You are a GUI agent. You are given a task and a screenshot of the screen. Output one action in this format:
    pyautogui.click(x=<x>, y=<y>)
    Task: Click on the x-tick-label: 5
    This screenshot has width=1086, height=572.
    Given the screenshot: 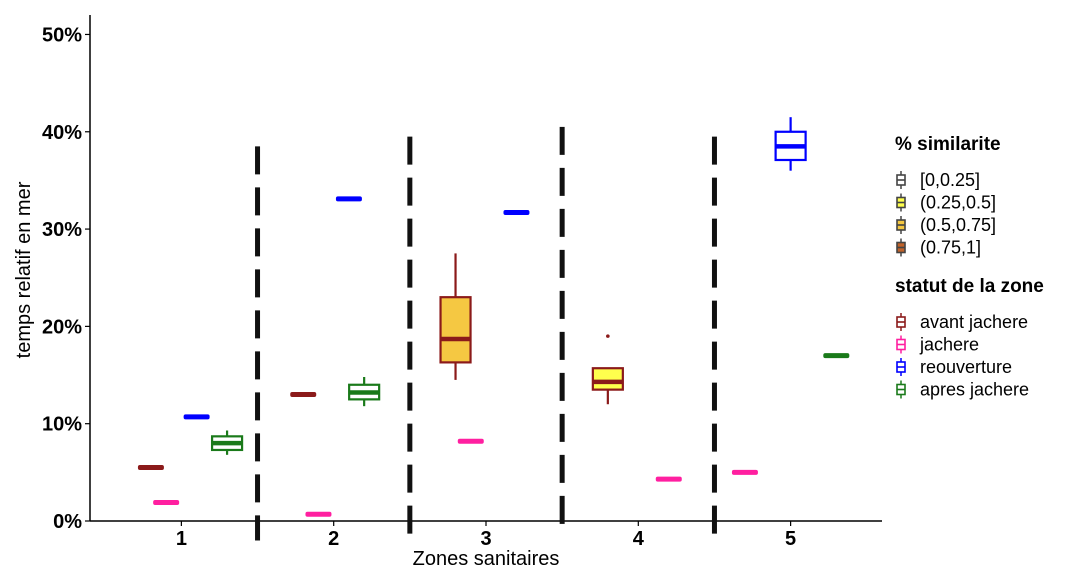 What is the action you would take?
    pyautogui.click(x=790, y=539)
    